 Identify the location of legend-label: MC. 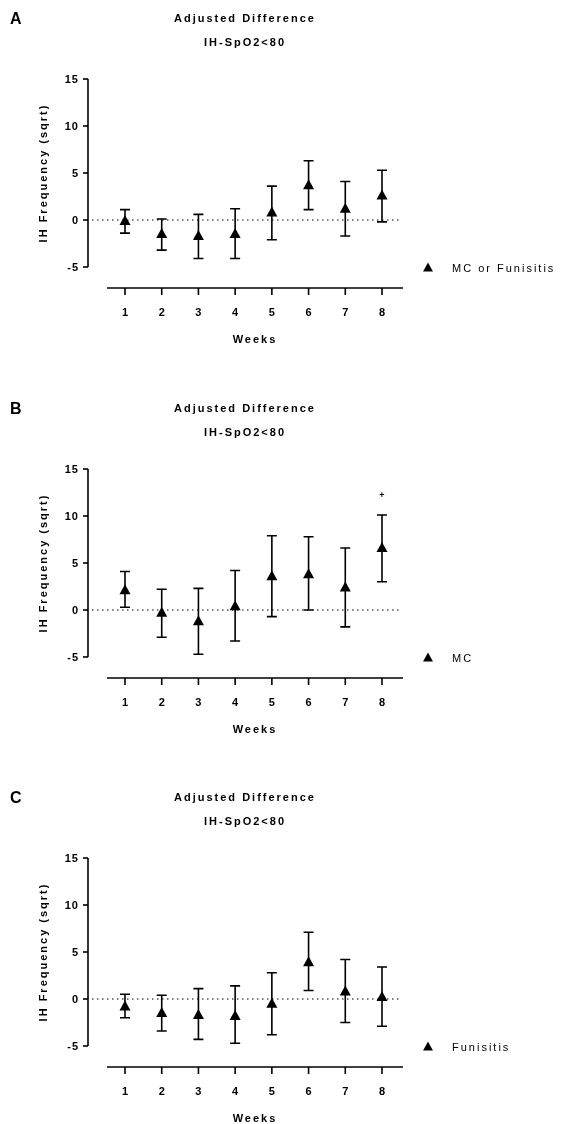
(463, 658).